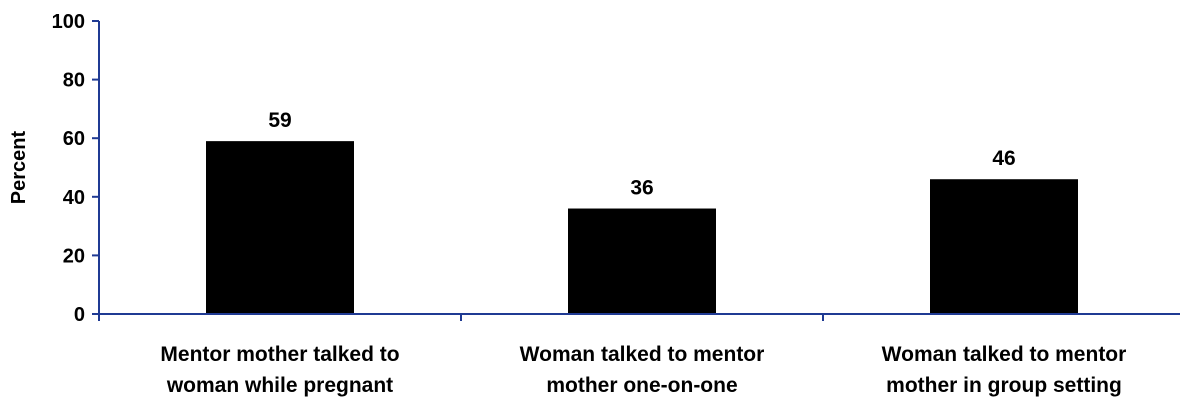 This screenshot has width=1180, height=408. I want to click on y-tick-label: 80, so click(74, 81).